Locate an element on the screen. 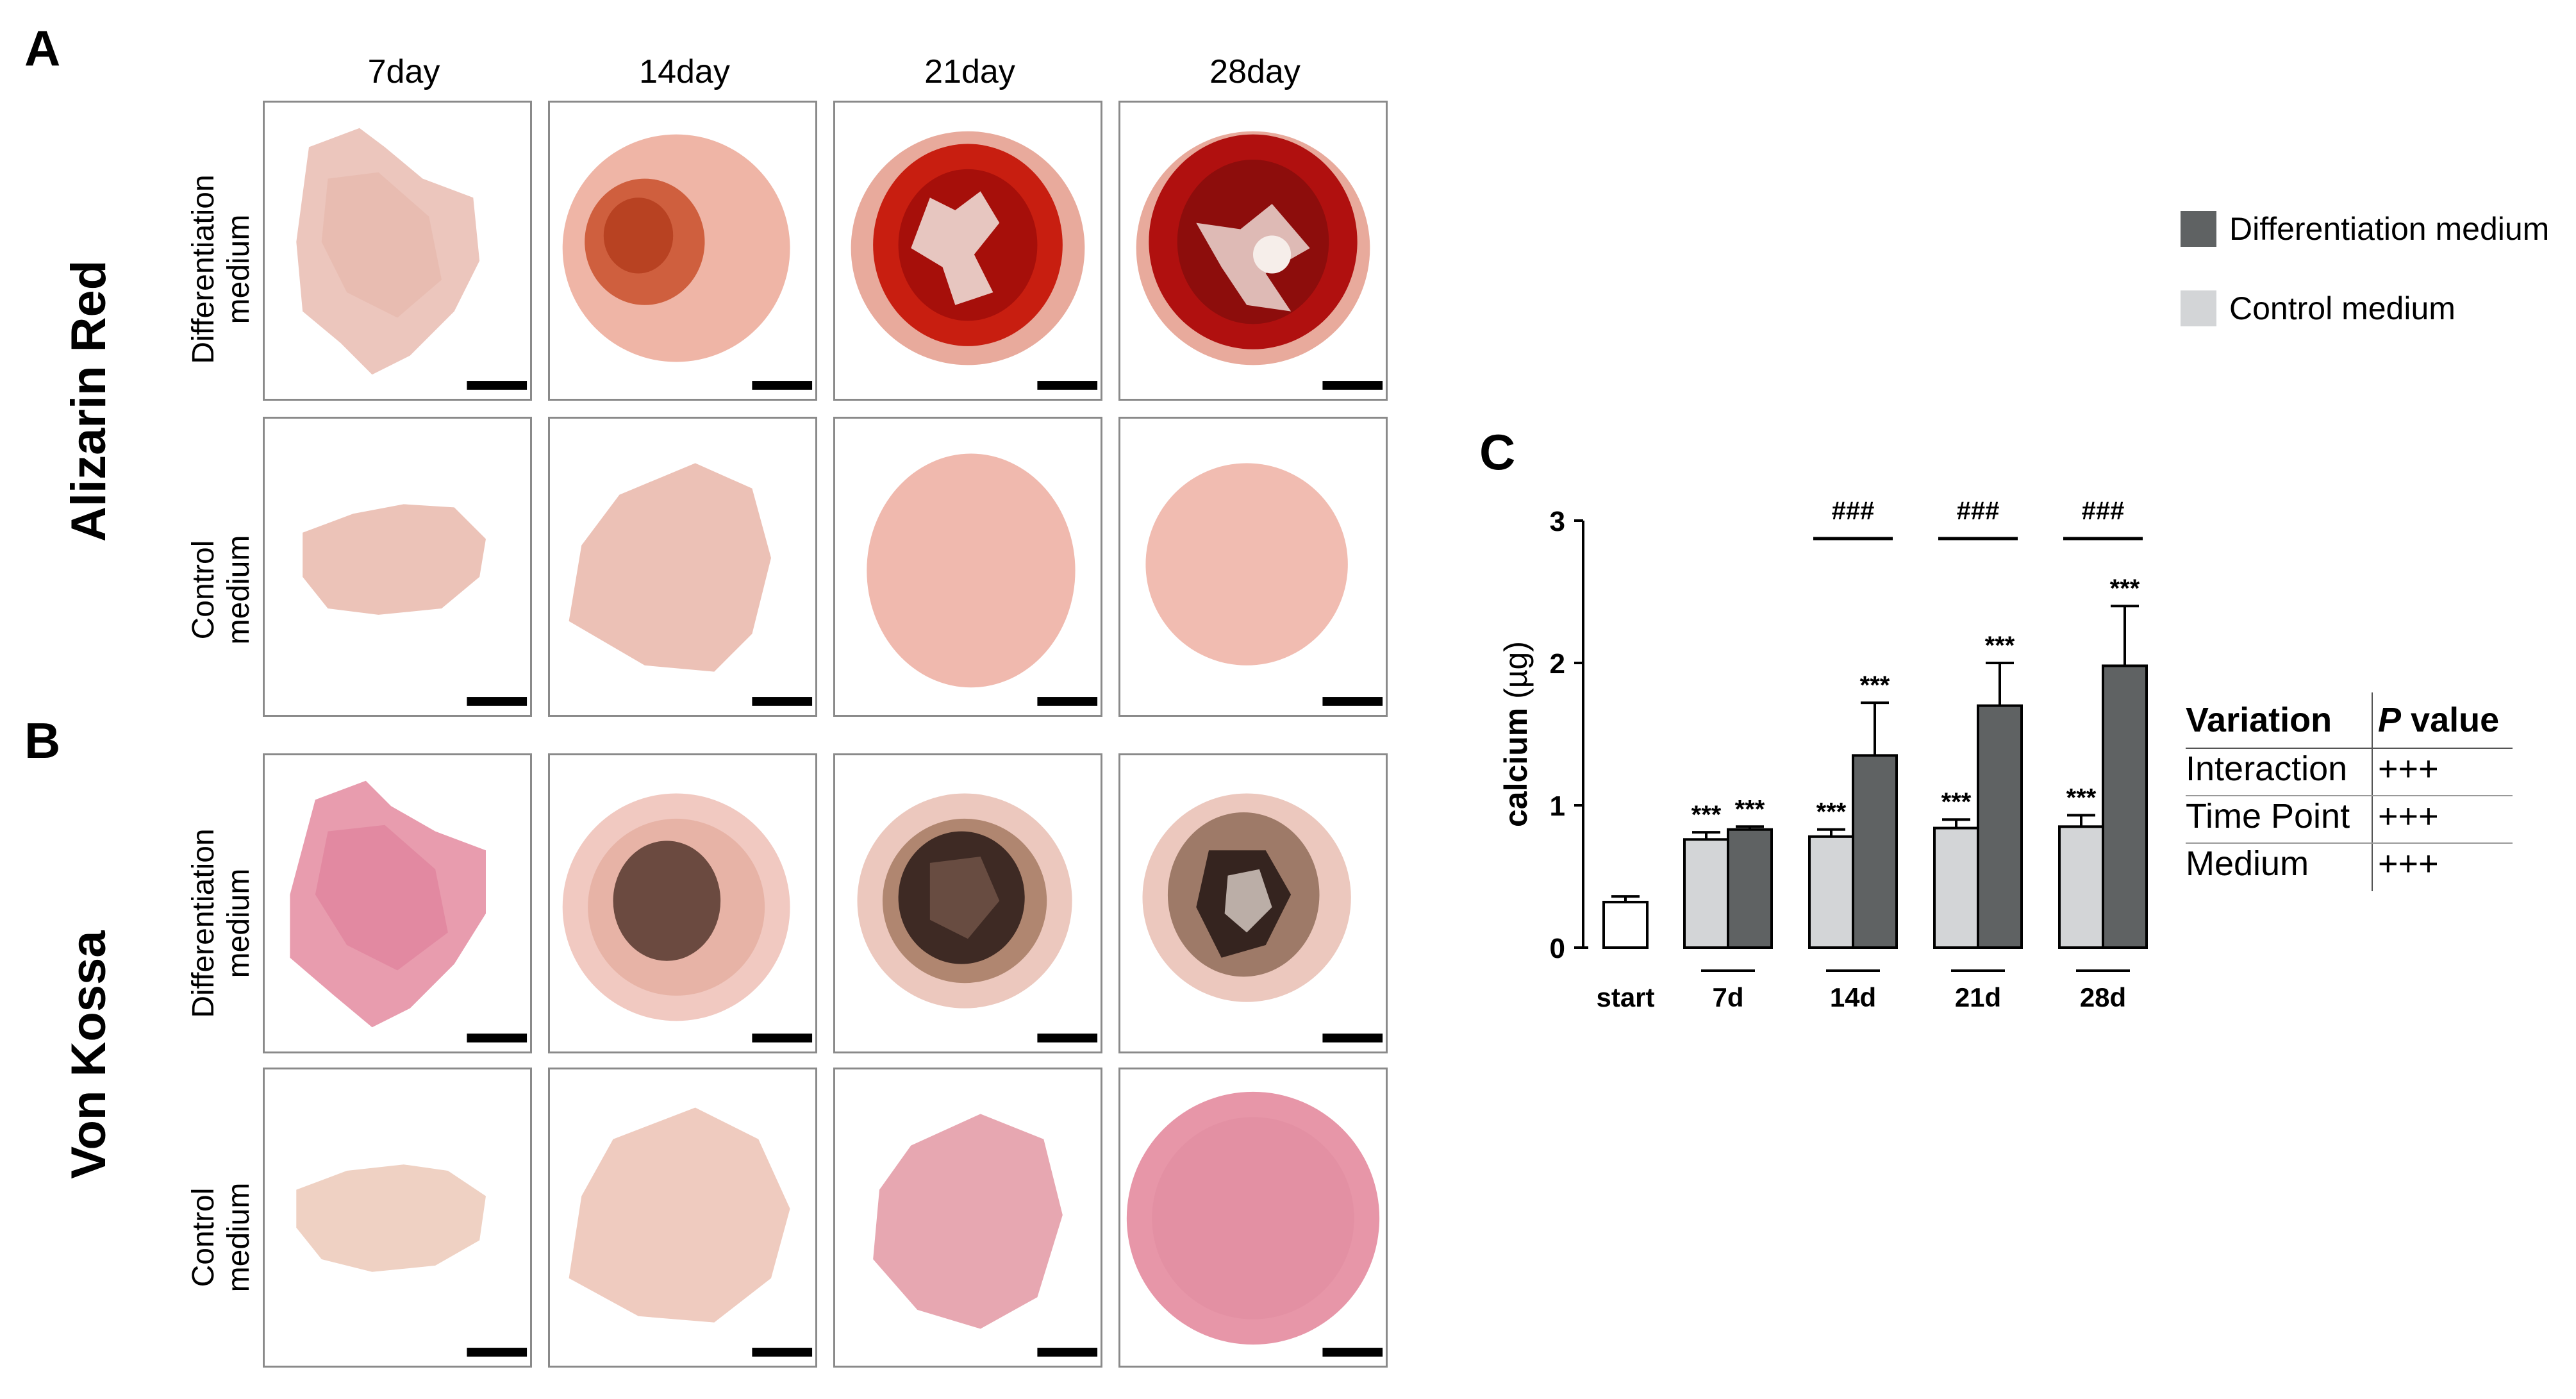 Image resolution: width=2576 pixels, height=1399 pixels. bar-start is located at coordinates (1626, 925).